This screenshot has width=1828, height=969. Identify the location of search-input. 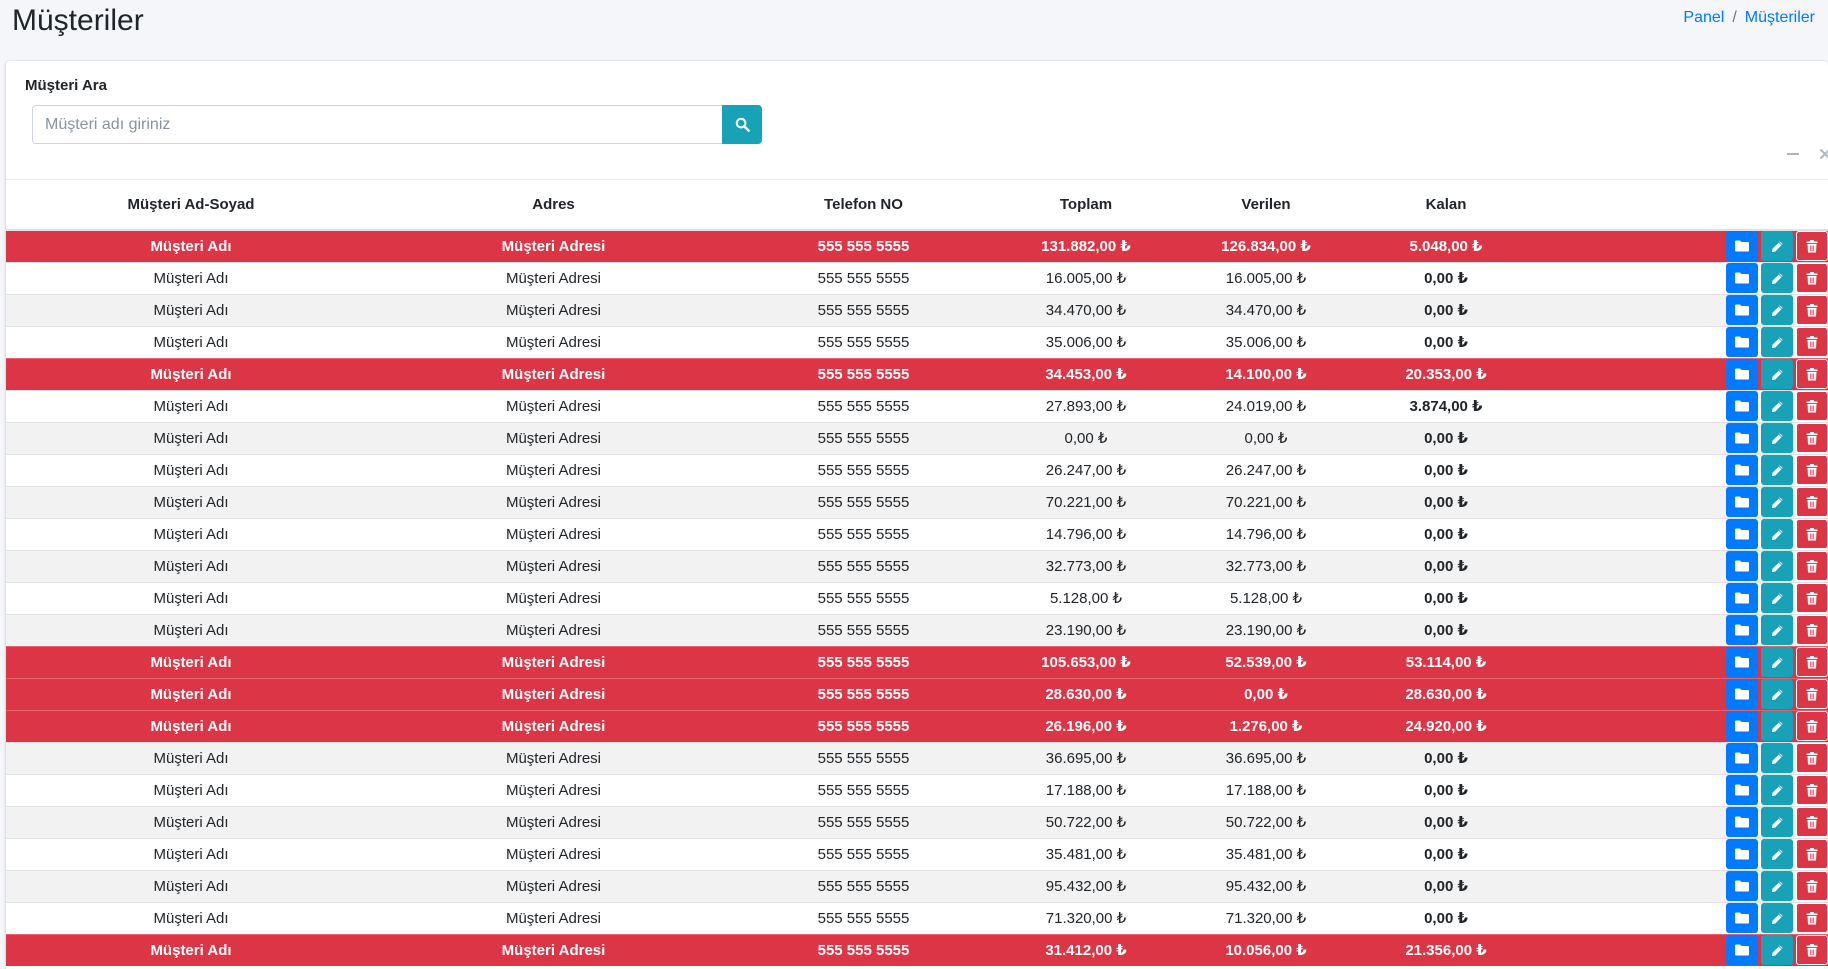
(377, 124).